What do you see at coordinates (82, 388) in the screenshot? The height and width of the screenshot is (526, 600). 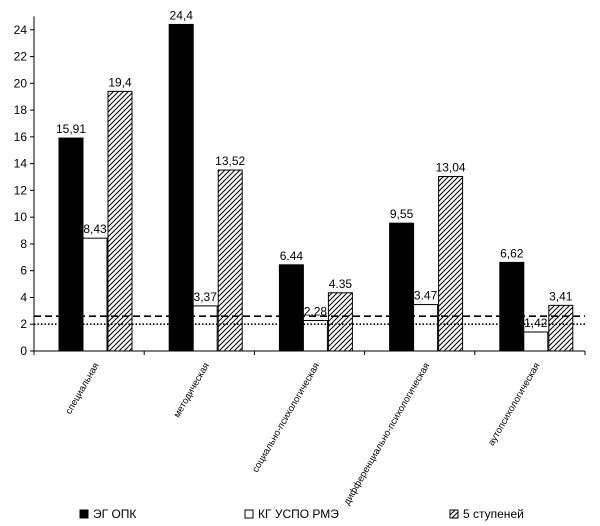 I see `category-label: специальная` at bounding box center [82, 388].